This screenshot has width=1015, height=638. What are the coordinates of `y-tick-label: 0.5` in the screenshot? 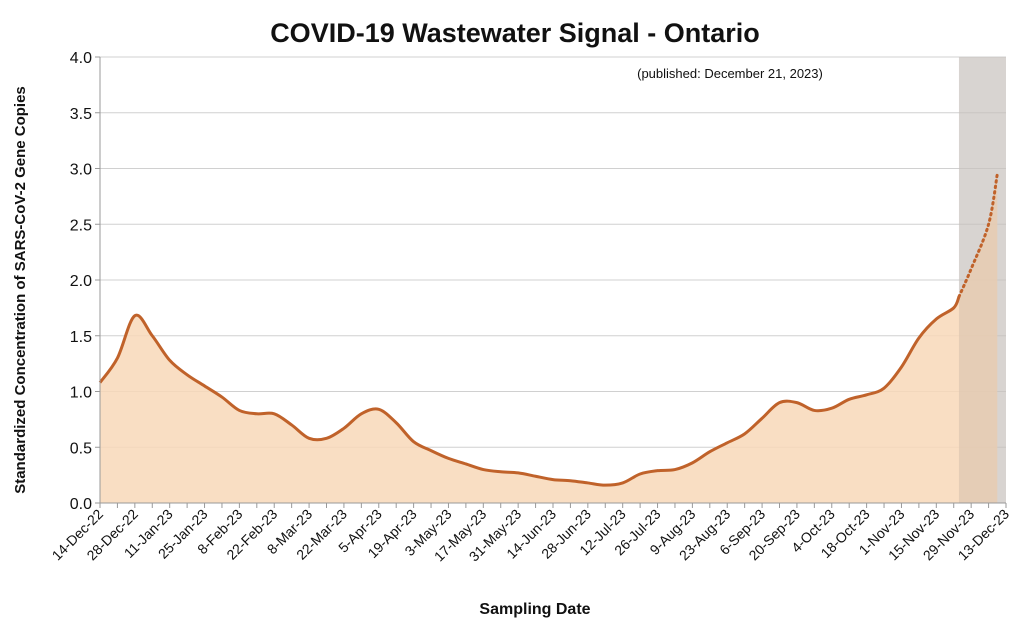 It's located at (81, 448).